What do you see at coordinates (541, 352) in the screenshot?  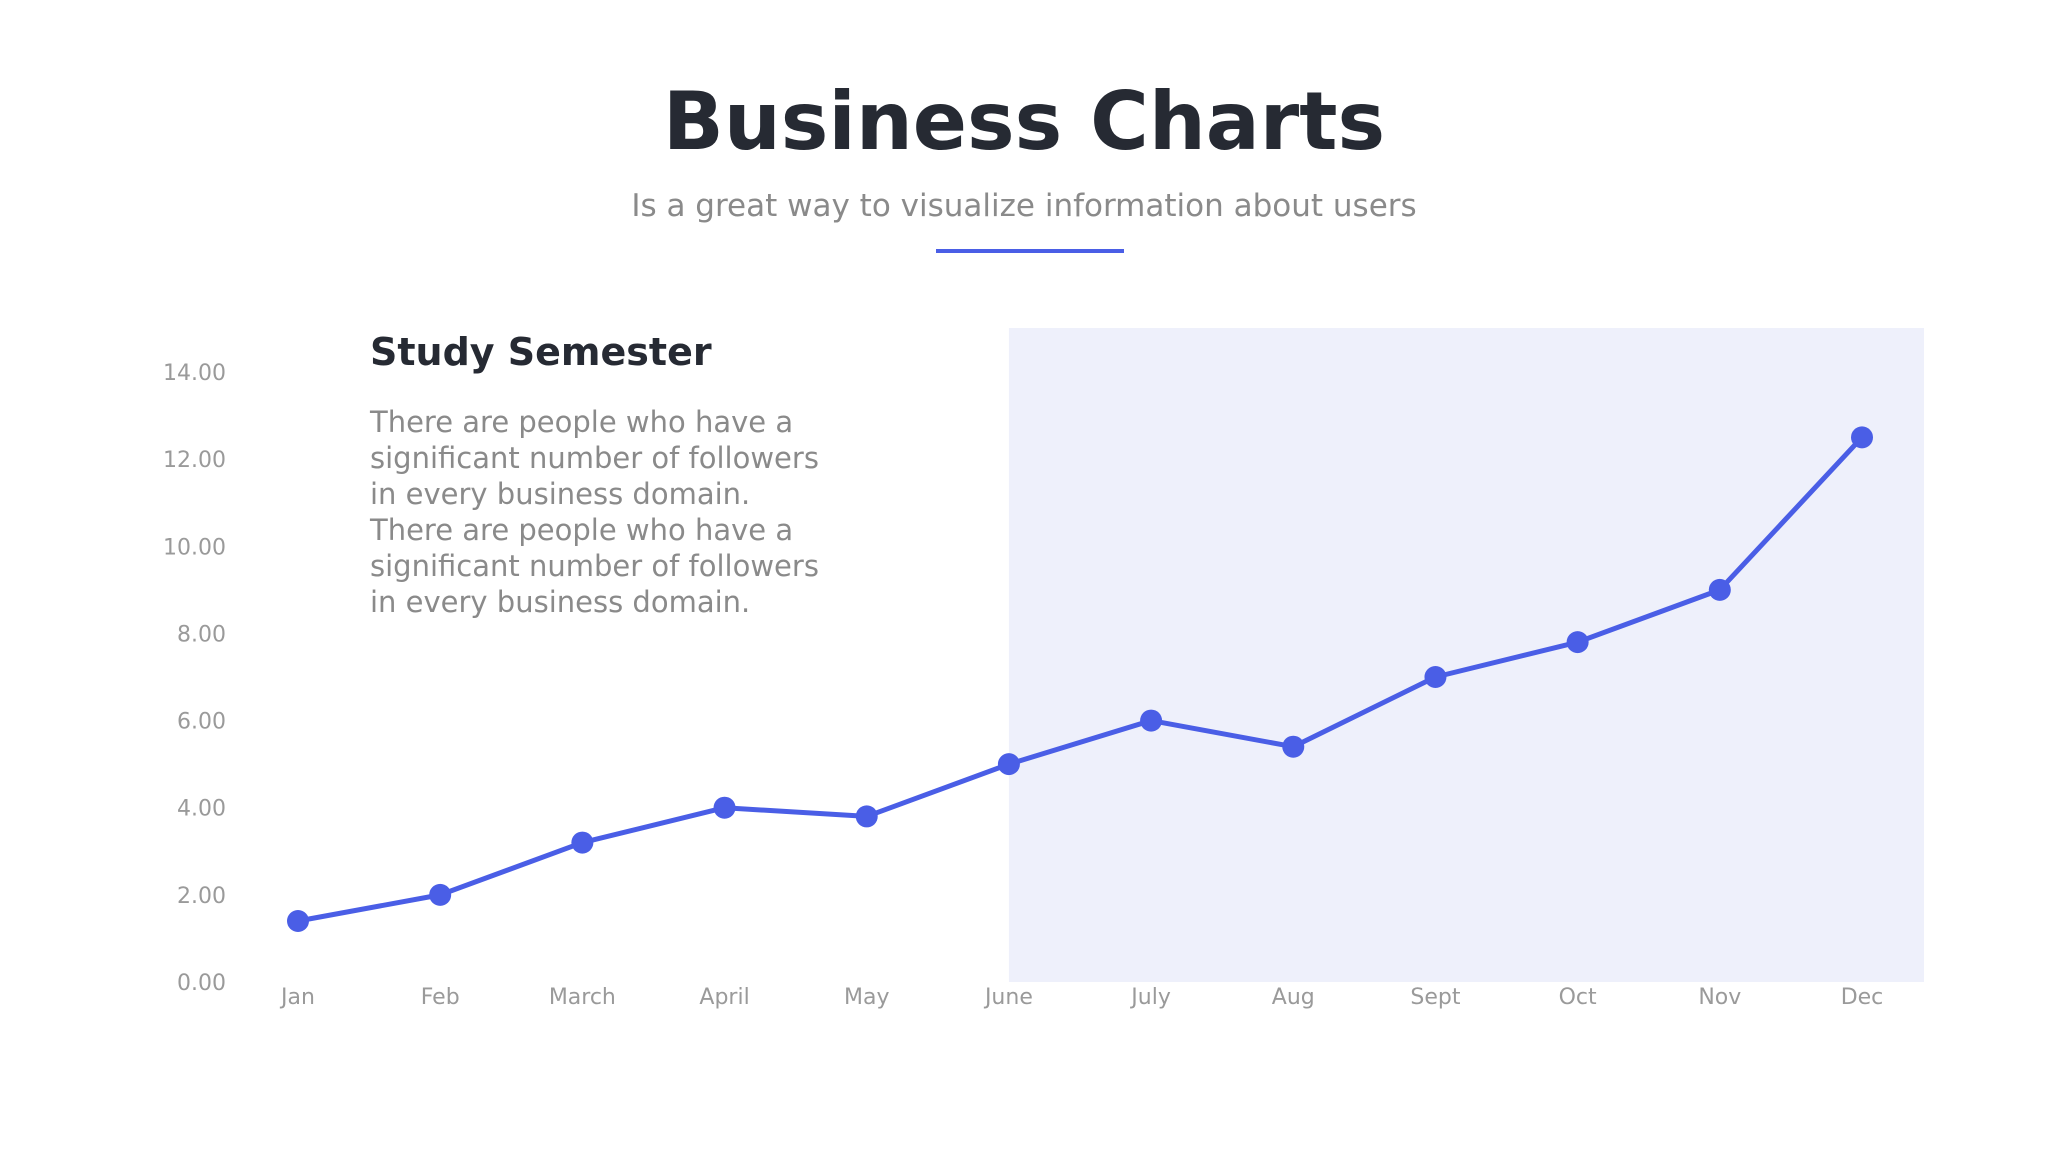 I see `panel-title: Study Semester` at bounding box center [541, 352].